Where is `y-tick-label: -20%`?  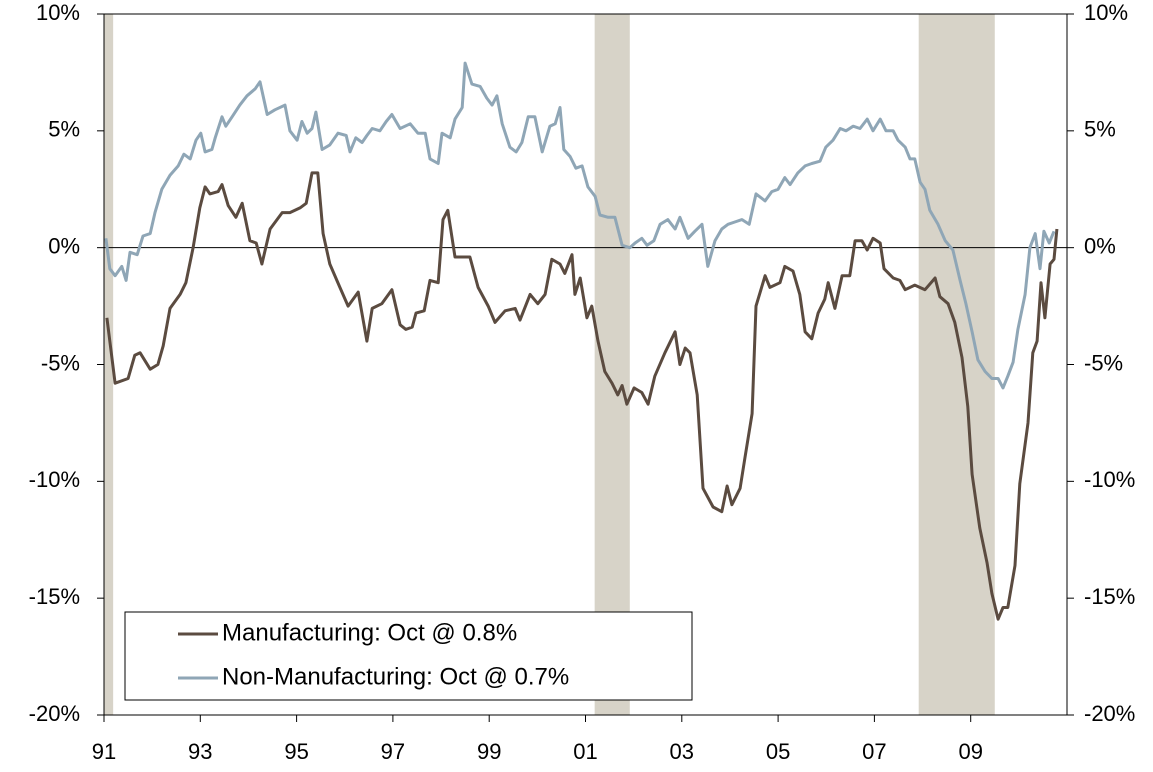 y-tick-label: -20% is located at coordinates (54, 713).